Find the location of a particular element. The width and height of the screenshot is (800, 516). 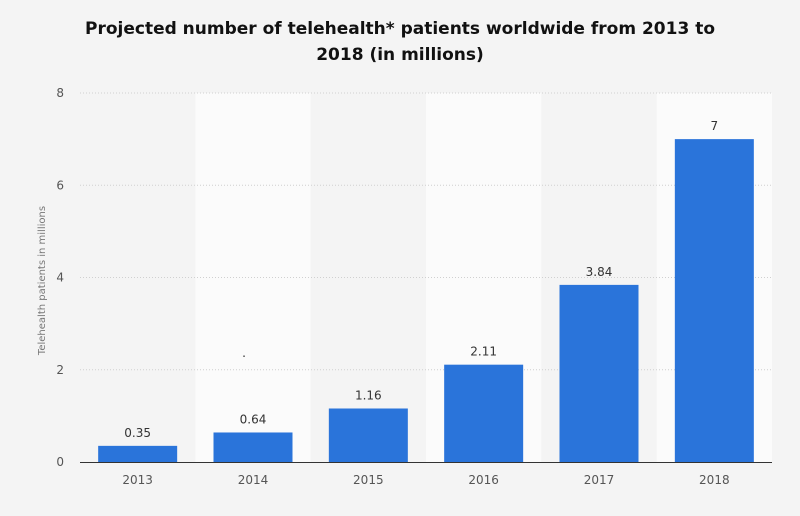

data-label: 2.11 is located at coordinates (483, 352).